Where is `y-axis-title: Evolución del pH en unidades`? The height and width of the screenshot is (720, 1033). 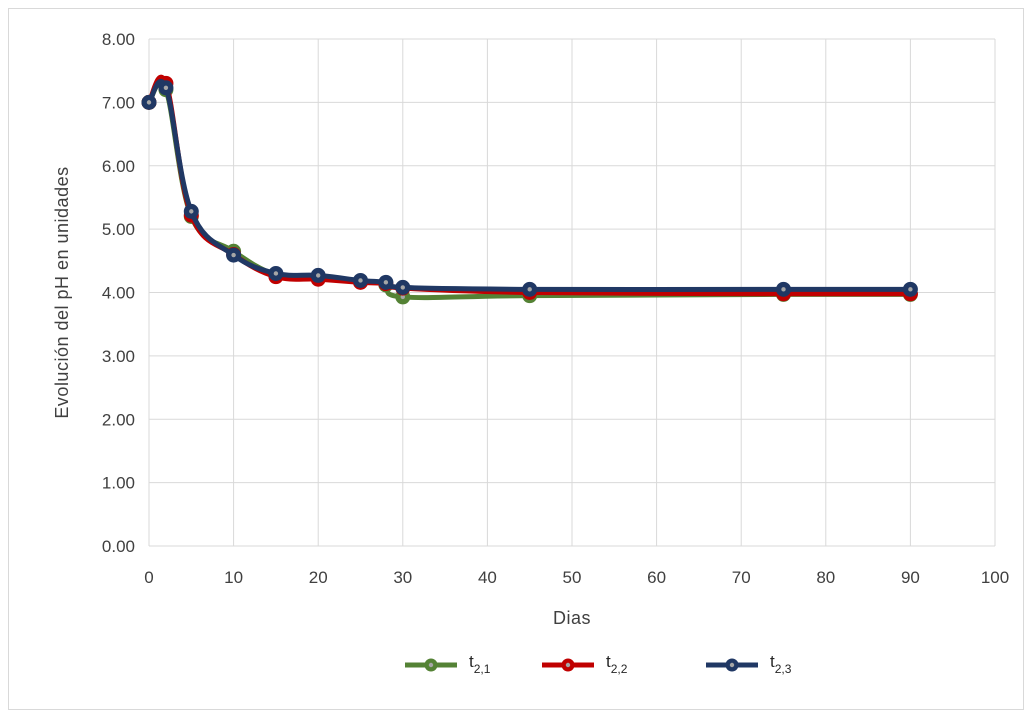 y-axis-title: Evolución del pH en unidades is located at coordinates (62, 292).